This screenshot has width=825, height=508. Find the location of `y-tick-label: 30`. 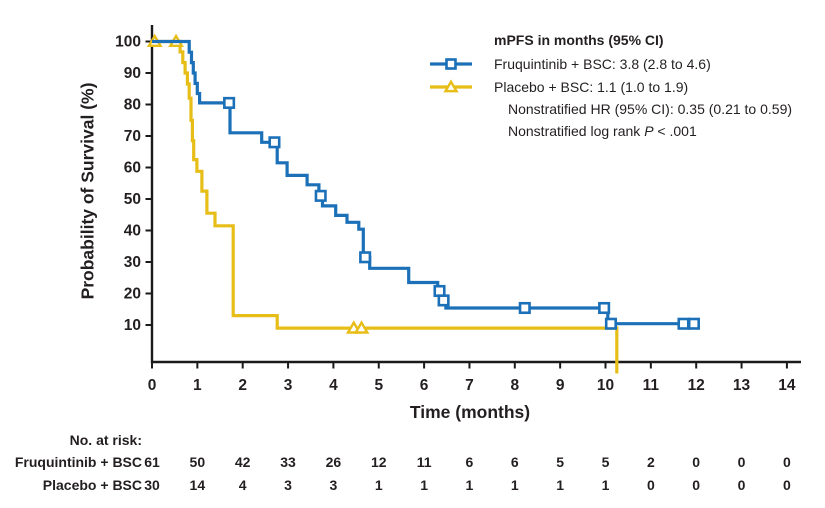

y-tick-label: 30 is located at coordinates (132, 262).